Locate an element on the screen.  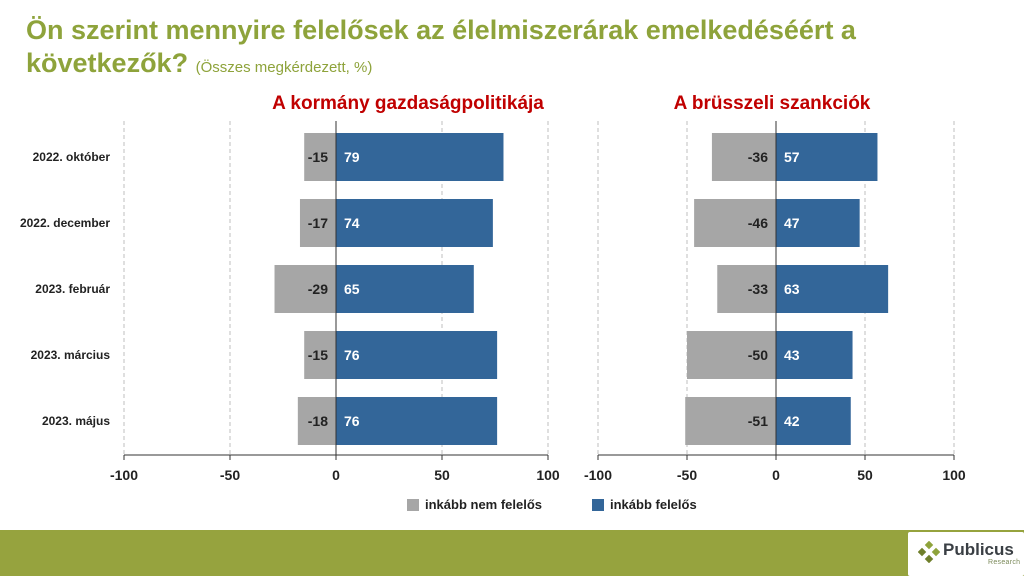
legend-item-responsible: inkább felelős is located at coordinates (644, 504).